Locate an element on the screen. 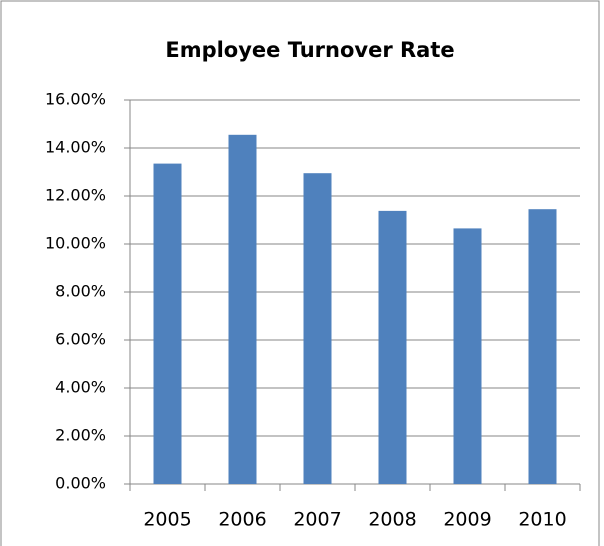 The width and height of the screenshot is (604, 546). x-tick-label: 2005 is located at coordinates (167, 520).